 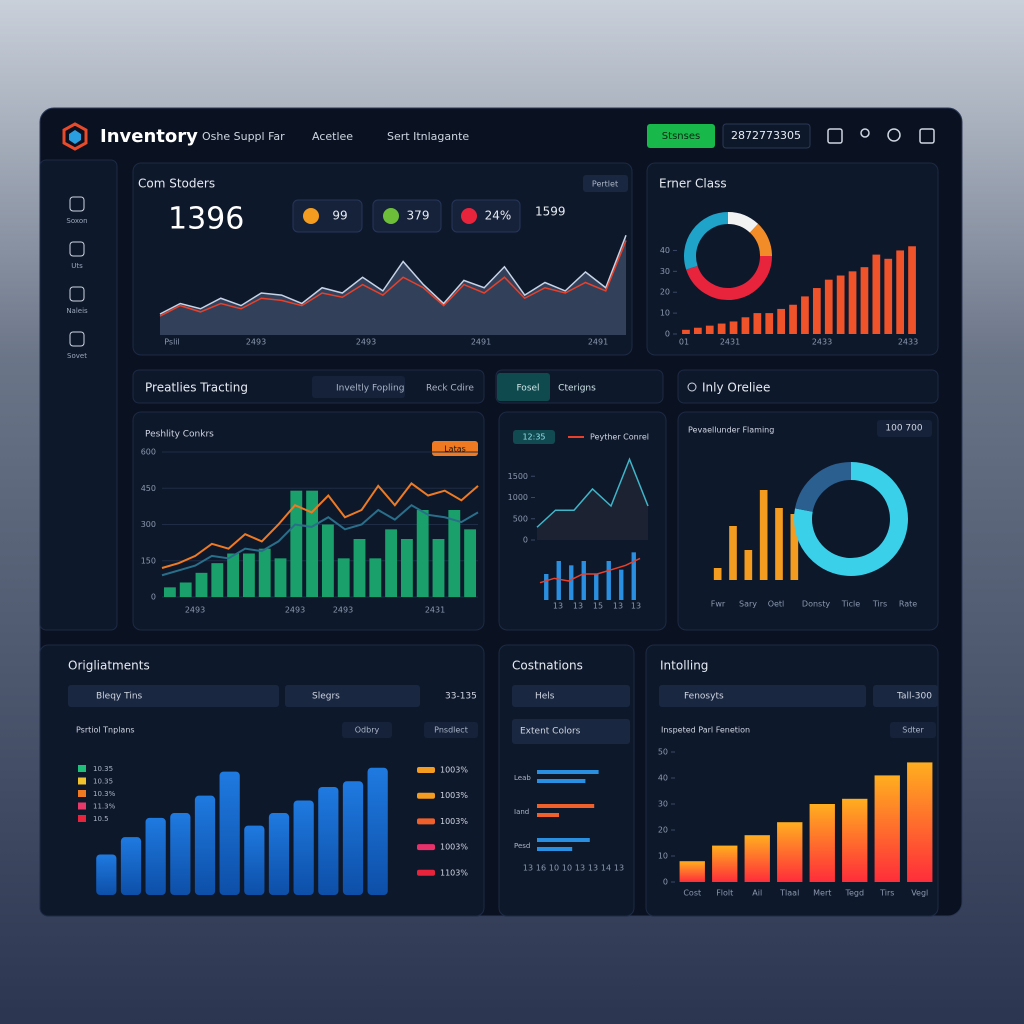 What do you see at coordinates (908, 342) in the screenshot?
I see `x-tick-label: 2433` at bounding box center [908, 342].